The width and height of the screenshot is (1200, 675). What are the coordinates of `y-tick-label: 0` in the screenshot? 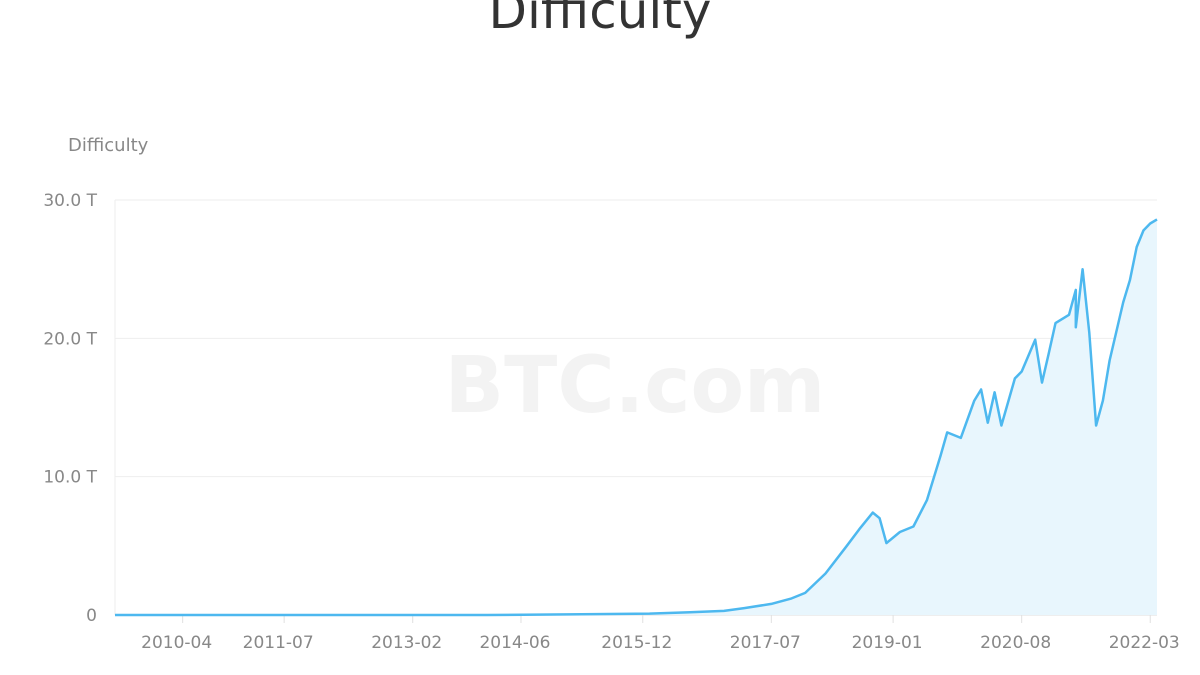 It's located at (91, 616).